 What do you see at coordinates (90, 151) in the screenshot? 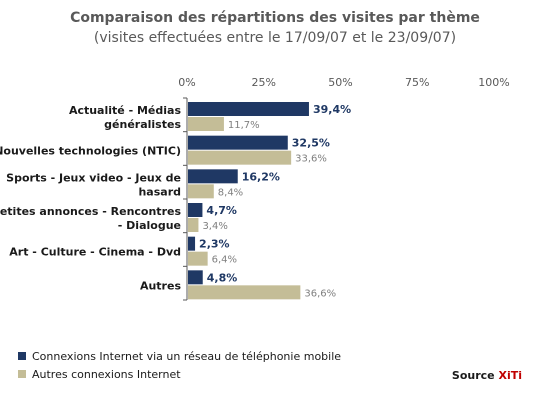
I see `category-label: Nouvelles technologies (NTIC)` at bounding box center [90, 151].